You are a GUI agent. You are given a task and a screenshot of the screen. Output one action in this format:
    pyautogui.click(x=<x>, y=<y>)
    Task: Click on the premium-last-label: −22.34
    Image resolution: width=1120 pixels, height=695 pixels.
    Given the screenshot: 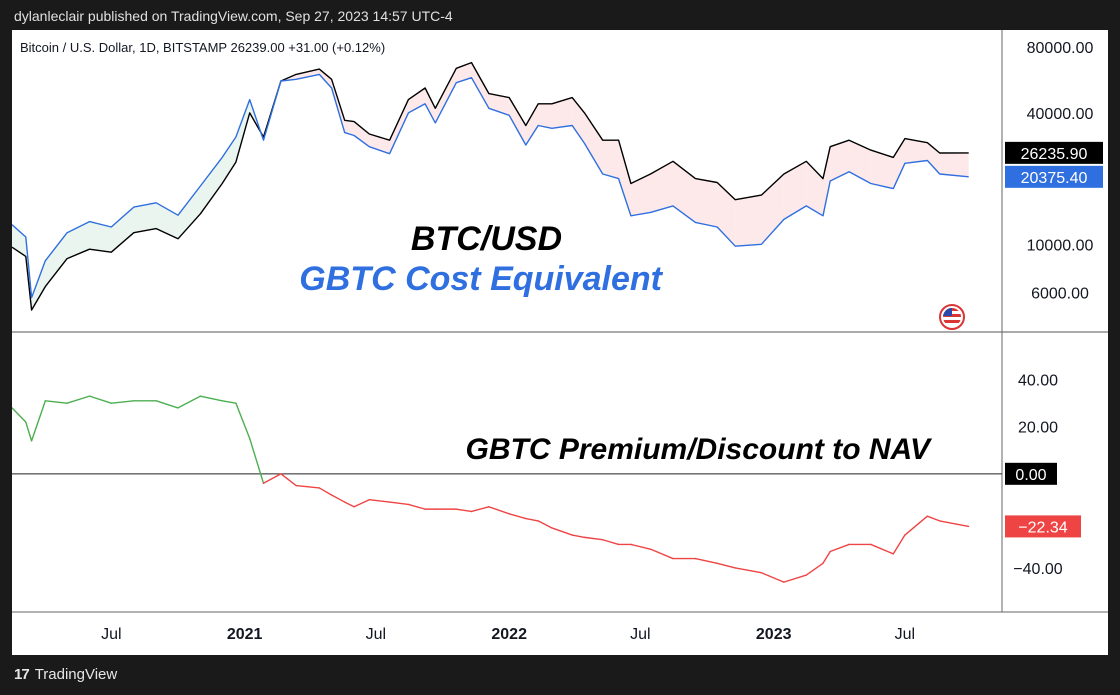 What is the action you would take?
    pyautogui.click(x=1042, y=527)
    